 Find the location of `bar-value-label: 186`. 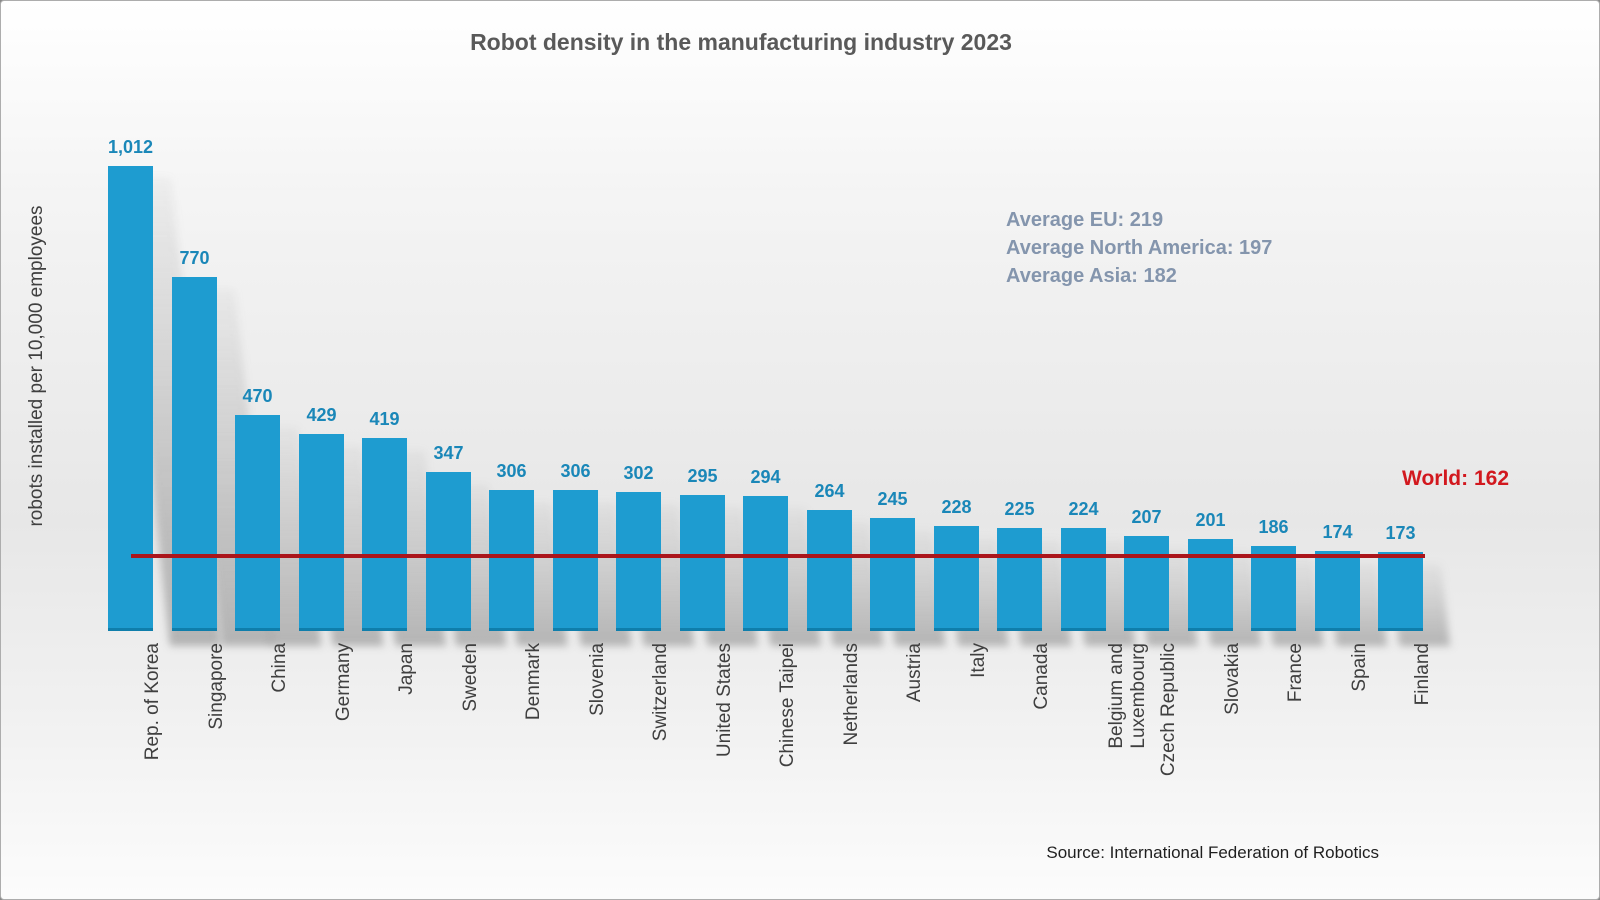

bar-value-label: 186 is located at coordinates (1273, 527).